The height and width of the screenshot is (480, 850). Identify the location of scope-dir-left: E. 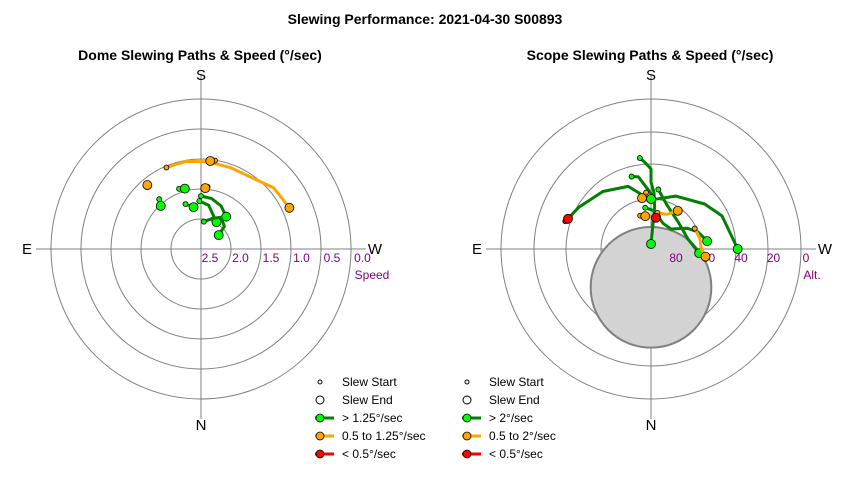
(477, 249).